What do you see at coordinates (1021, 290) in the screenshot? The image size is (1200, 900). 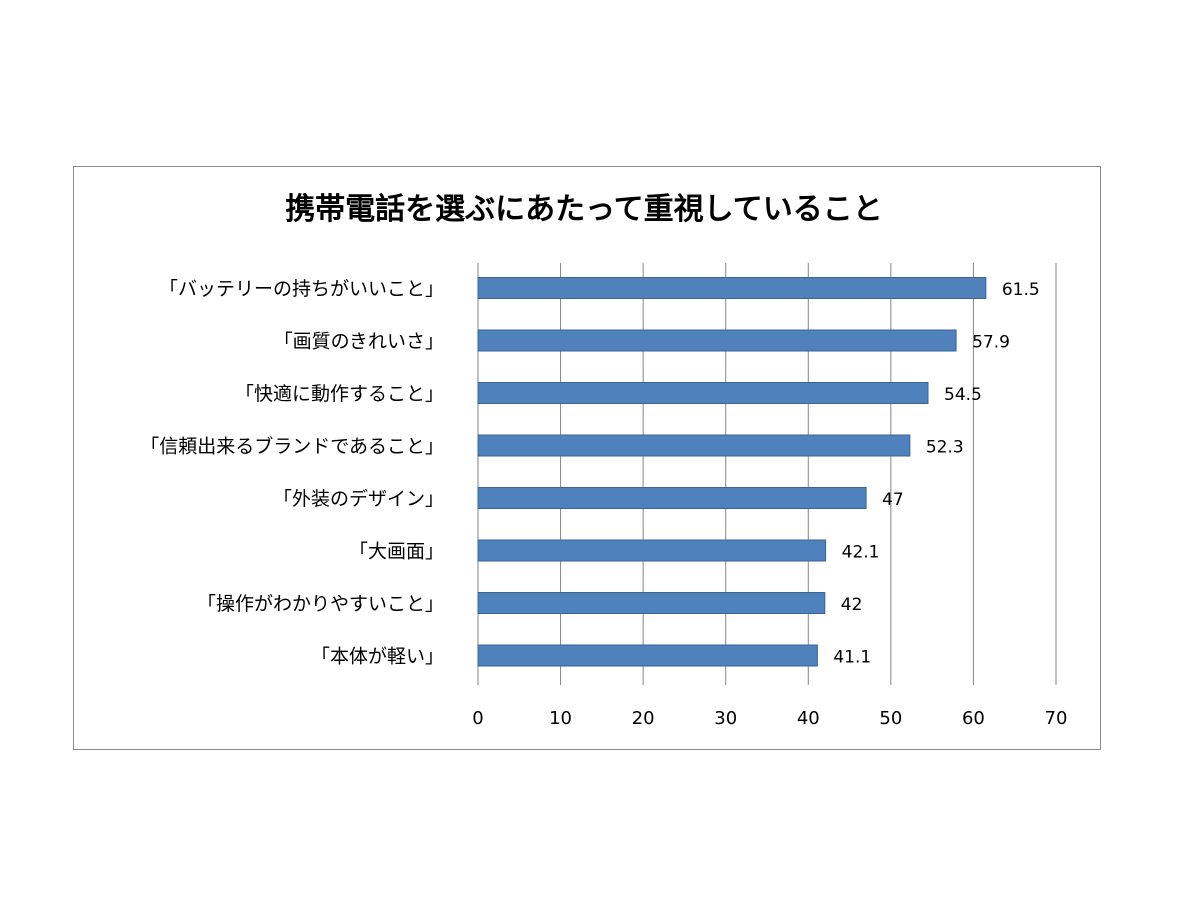 I see `data-label-0: 61.5` at bounding box center [1021, 290].